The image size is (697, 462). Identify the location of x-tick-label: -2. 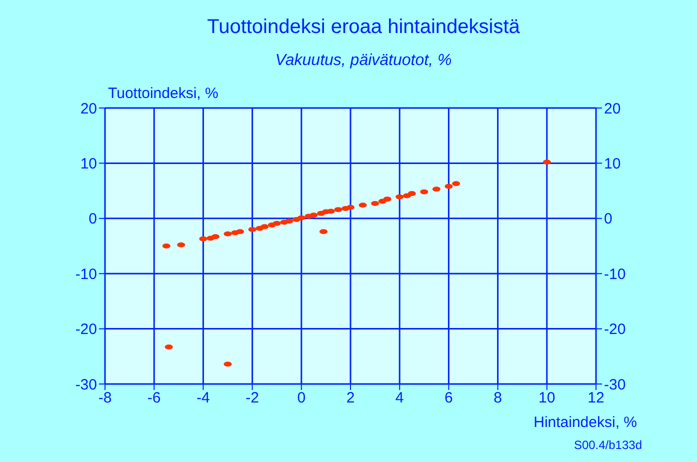
(252, 398).